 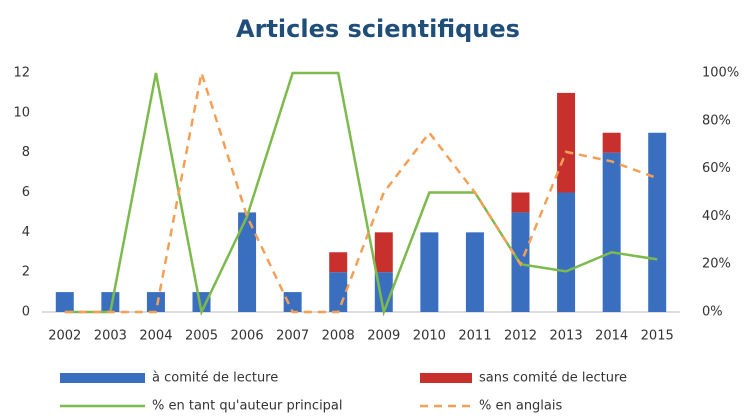 What do you see at coordinates (716, 120) in the screenshot?
I see `y2-tick-label: 80%` at bounding box center [716, 120].